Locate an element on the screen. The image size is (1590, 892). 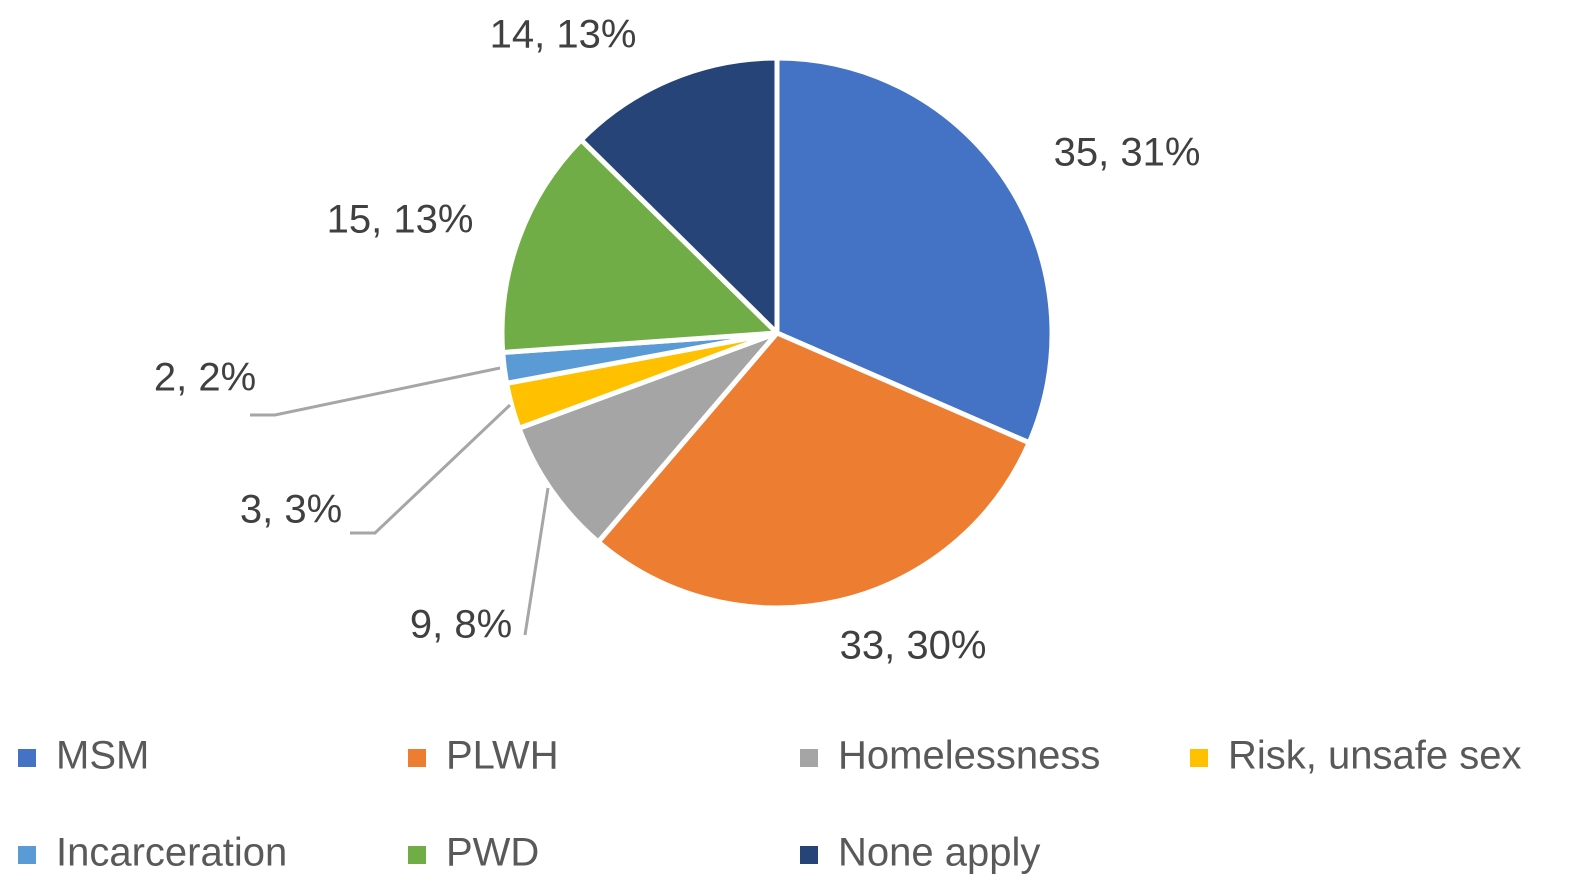
data-label: 14, 13% is located at coordinates (563, 35).